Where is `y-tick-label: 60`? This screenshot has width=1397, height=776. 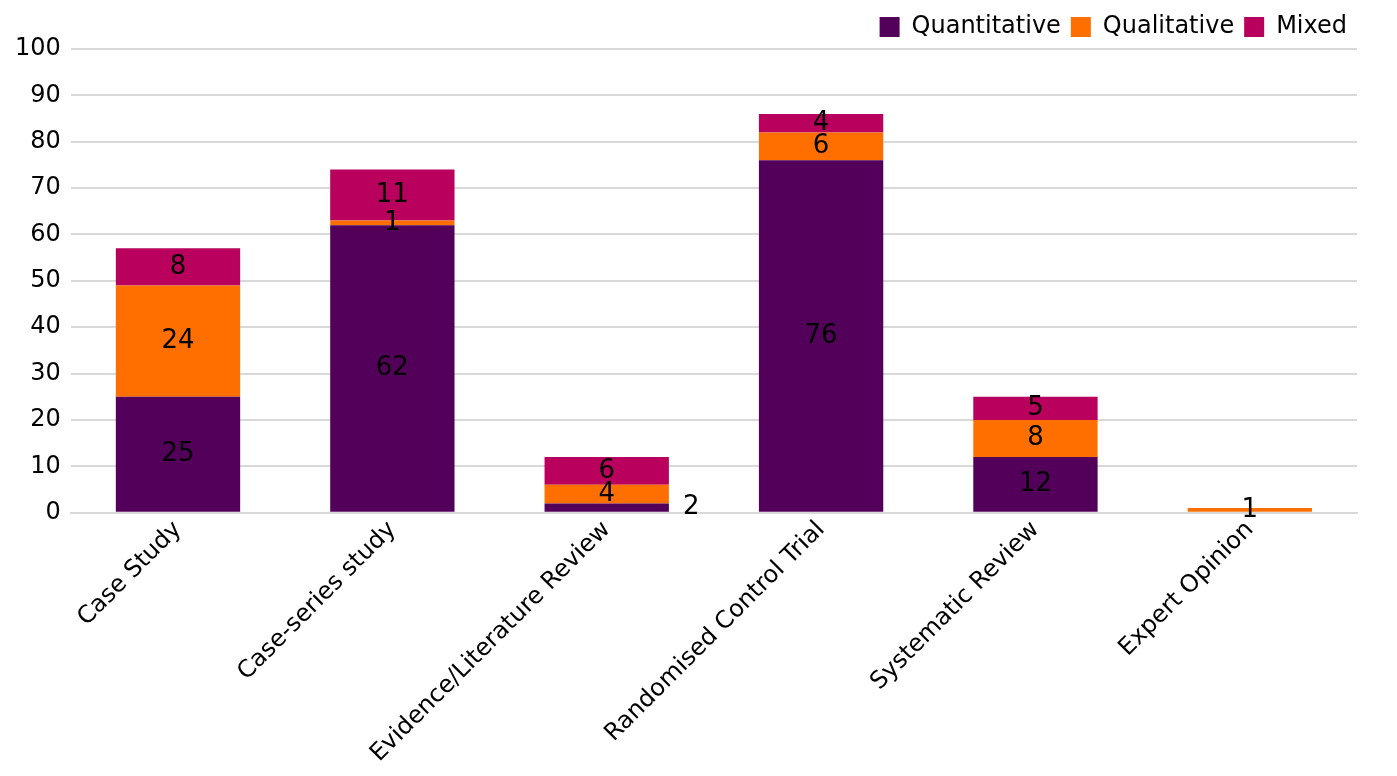 y-tick-label: 60 is located at coordinates (45, 232).